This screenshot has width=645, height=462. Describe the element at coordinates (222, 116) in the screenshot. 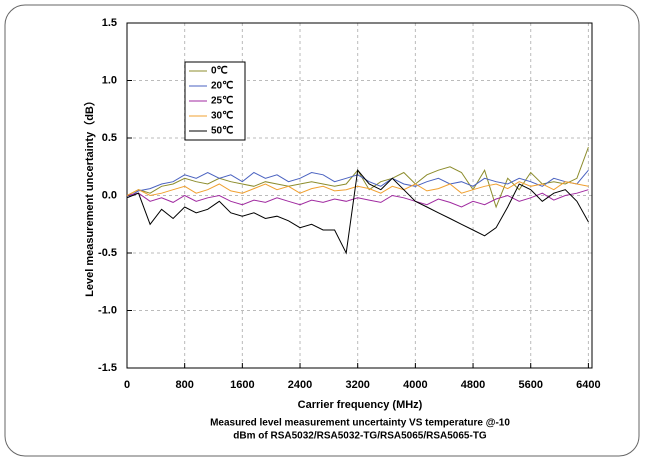

I see `legend-label: 30℃` at that location.